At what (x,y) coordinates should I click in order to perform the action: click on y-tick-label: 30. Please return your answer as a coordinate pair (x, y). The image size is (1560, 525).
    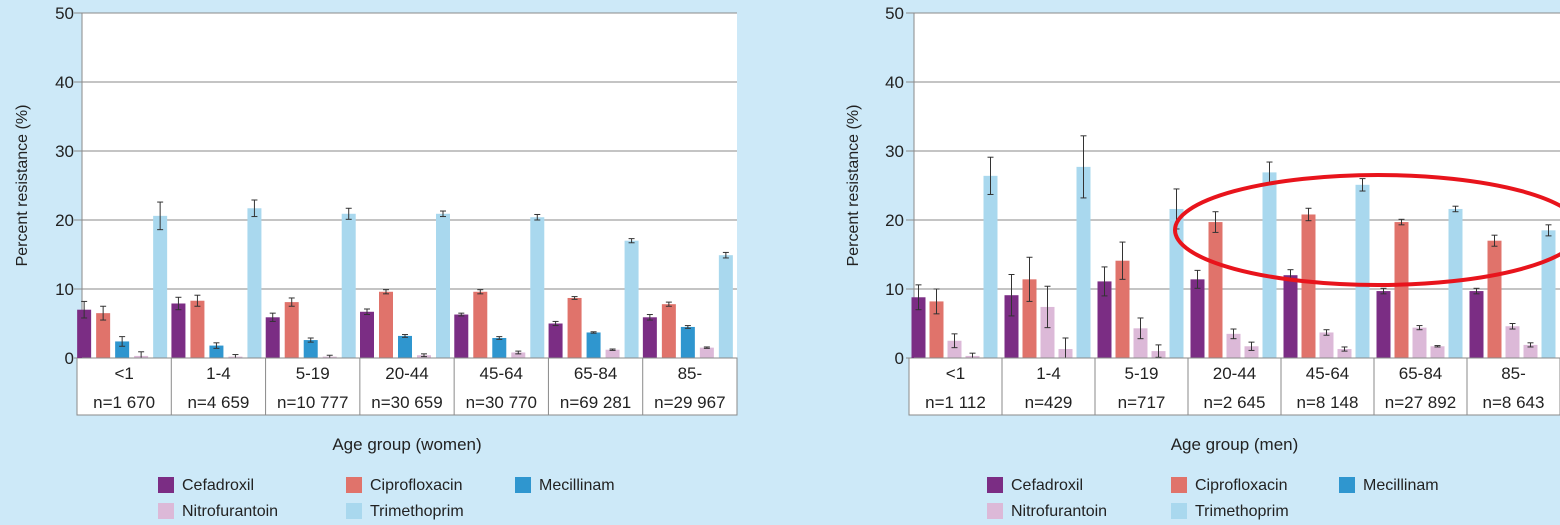
    Looking at the image, I should click on (64, 151).